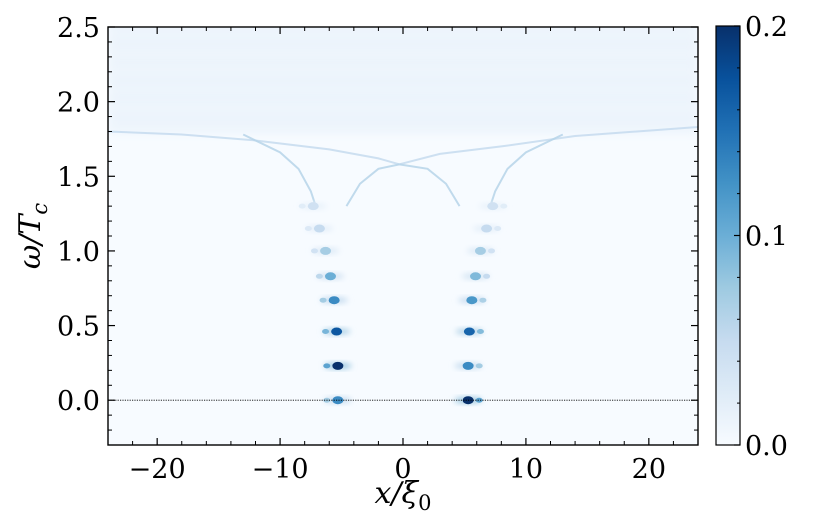 The width and height of the screenshot is (830, 519). Describe the element at coordinates (32, 236) in the screenshot. I see `y-axis-label: ω/Tc` at that location.